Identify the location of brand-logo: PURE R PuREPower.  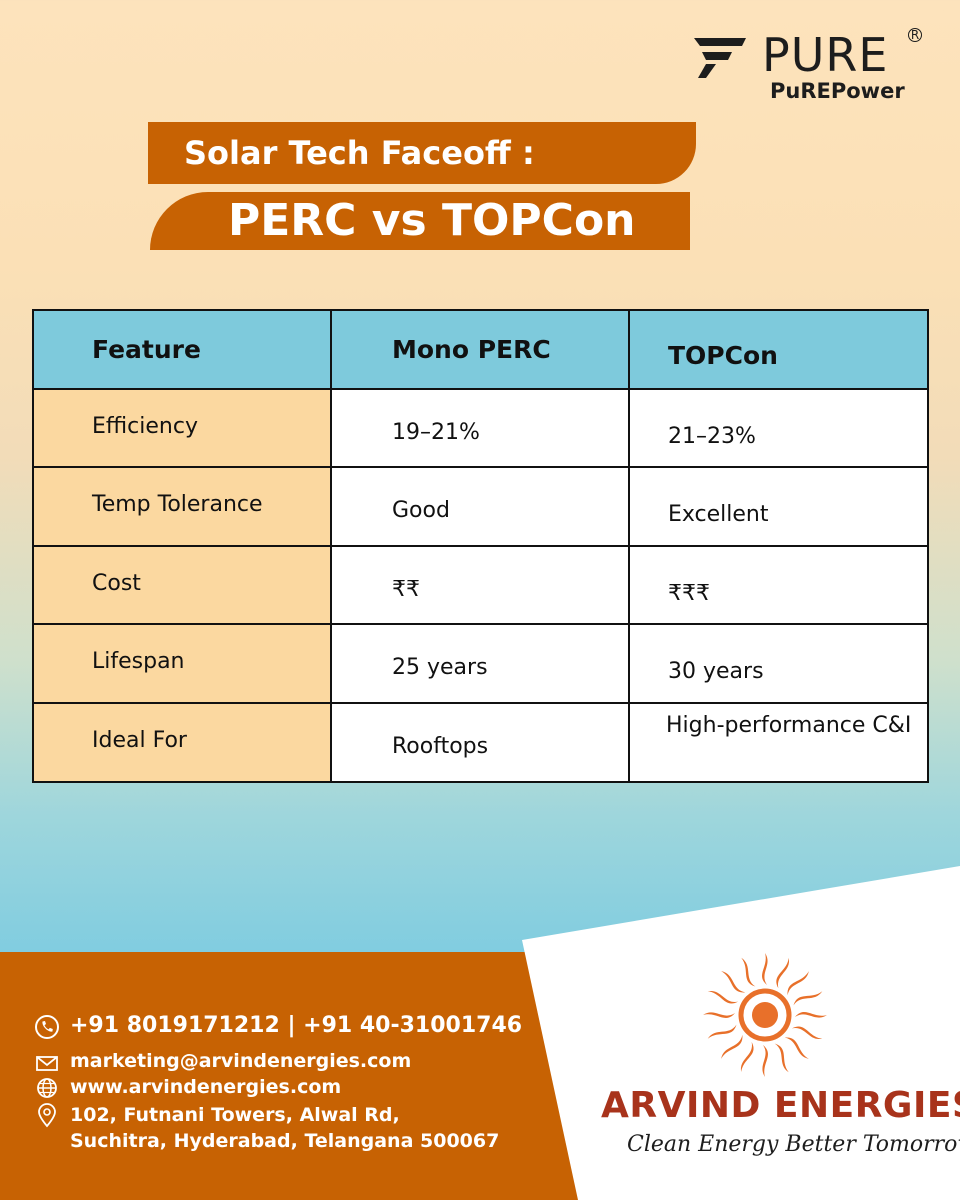
(807, 68).